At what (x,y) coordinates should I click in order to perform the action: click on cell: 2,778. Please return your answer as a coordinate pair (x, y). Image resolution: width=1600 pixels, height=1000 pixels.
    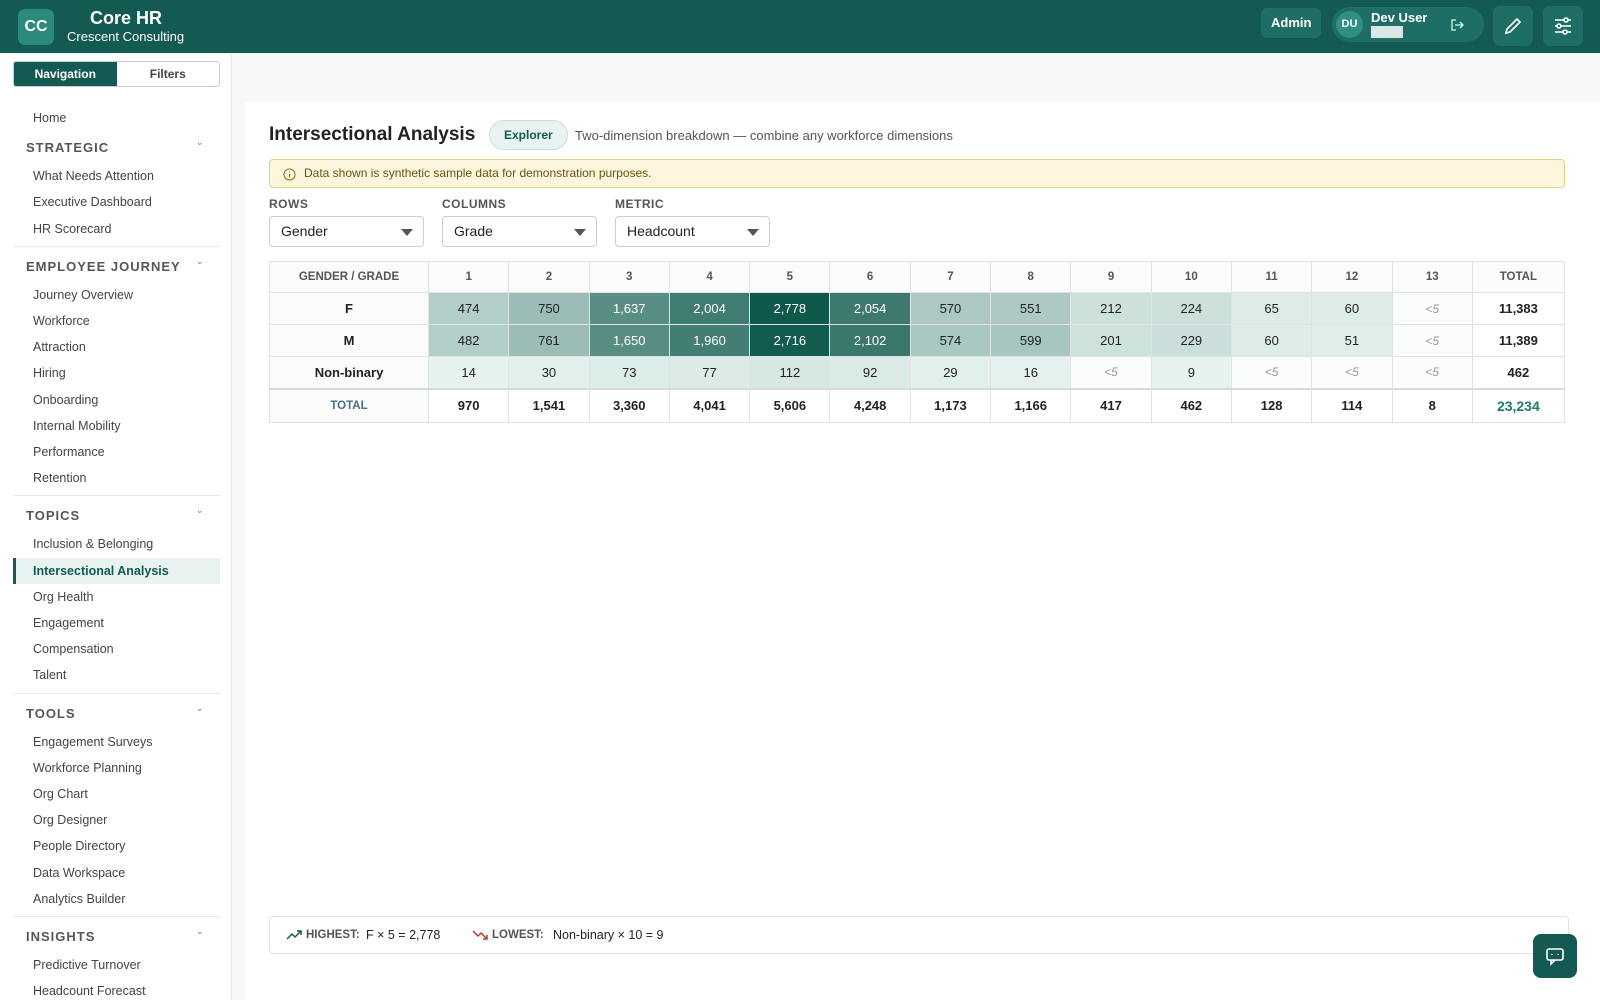
    Looking at the image, I should click on (790, 308).